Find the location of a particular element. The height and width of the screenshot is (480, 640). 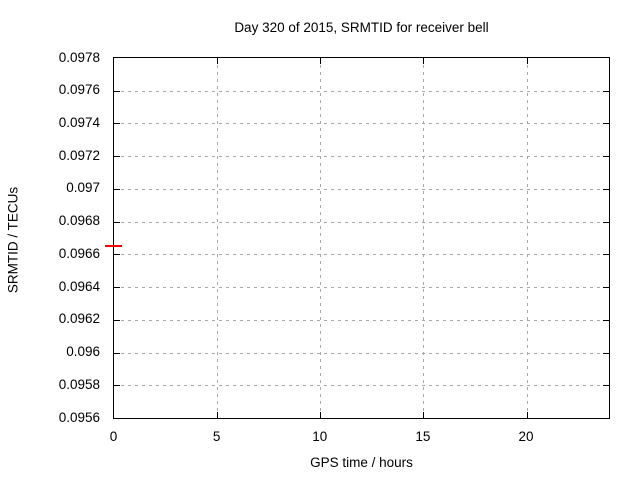

x-tick-label: 5 is located at coordinates (216, 436).